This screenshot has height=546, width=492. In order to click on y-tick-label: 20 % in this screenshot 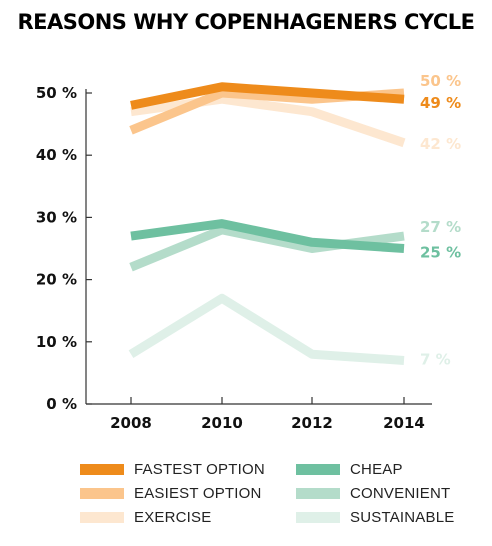, I will do `click(56, 280)`.